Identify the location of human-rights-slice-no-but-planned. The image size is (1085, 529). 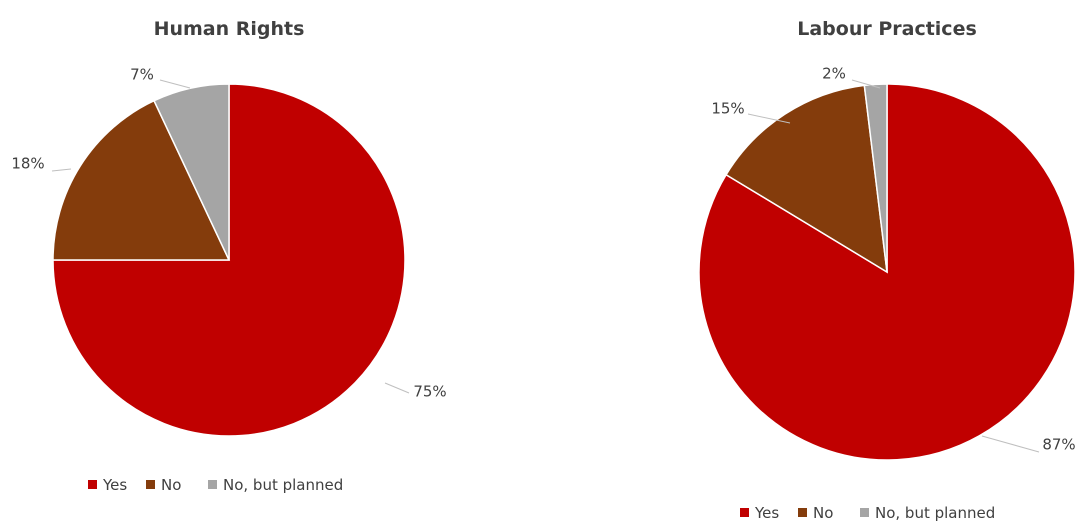
(191, 172).